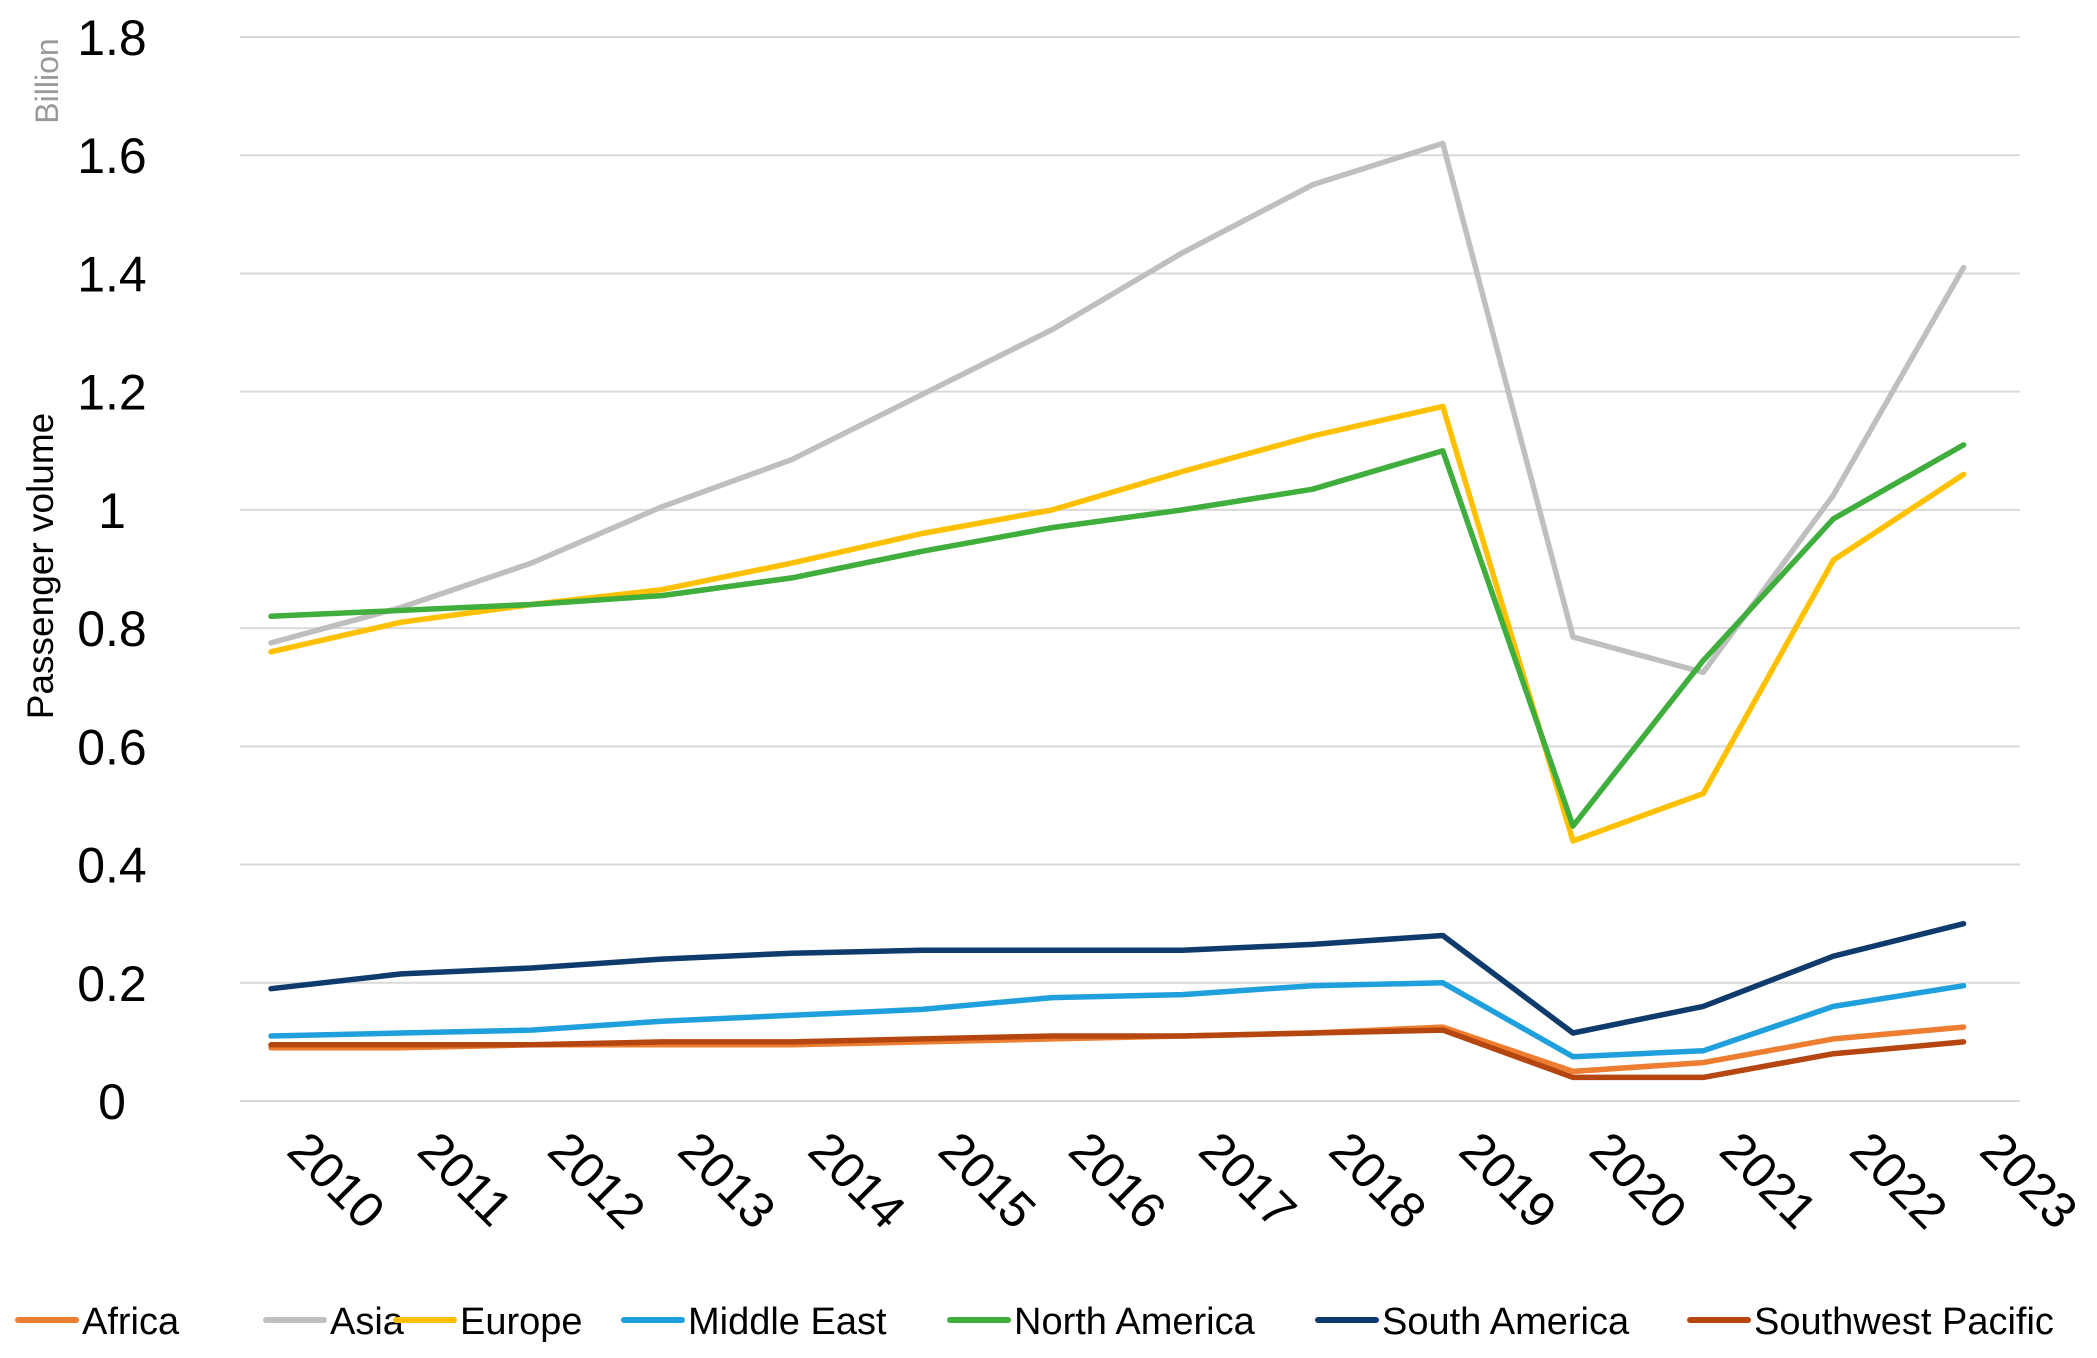 The image size is (2097, 1358). I want to click on y-tick-label: 1.2, so click(112, 393).